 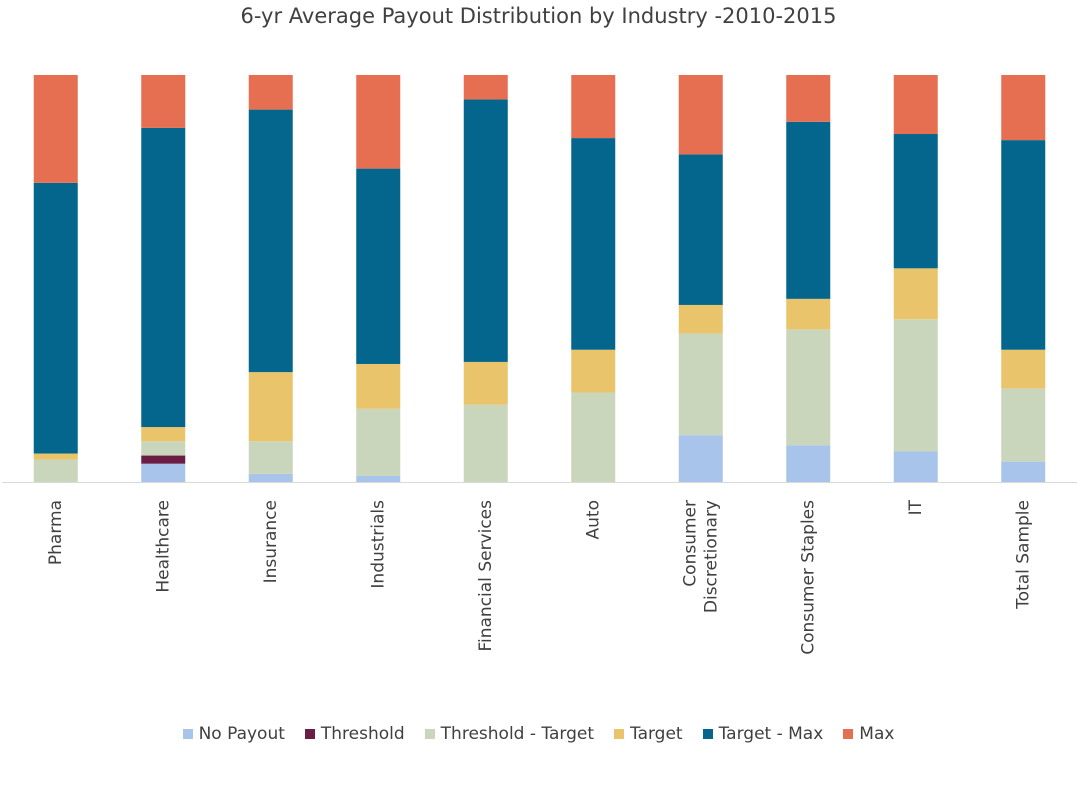 I want to click on legend-item-target: Target, so click(x=648, y=734).